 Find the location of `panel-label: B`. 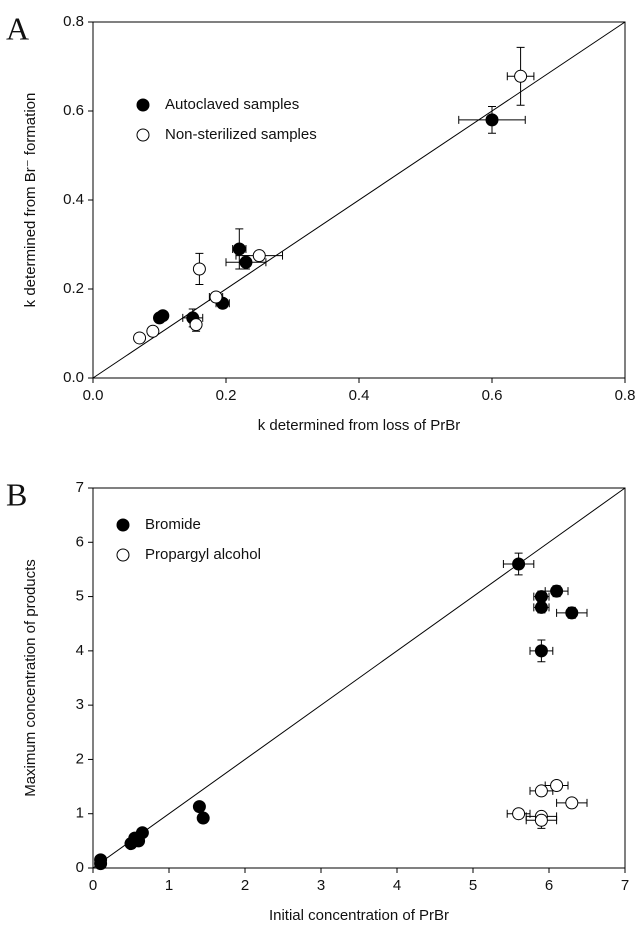

panel-label: B is located at coordinates (16, 494).